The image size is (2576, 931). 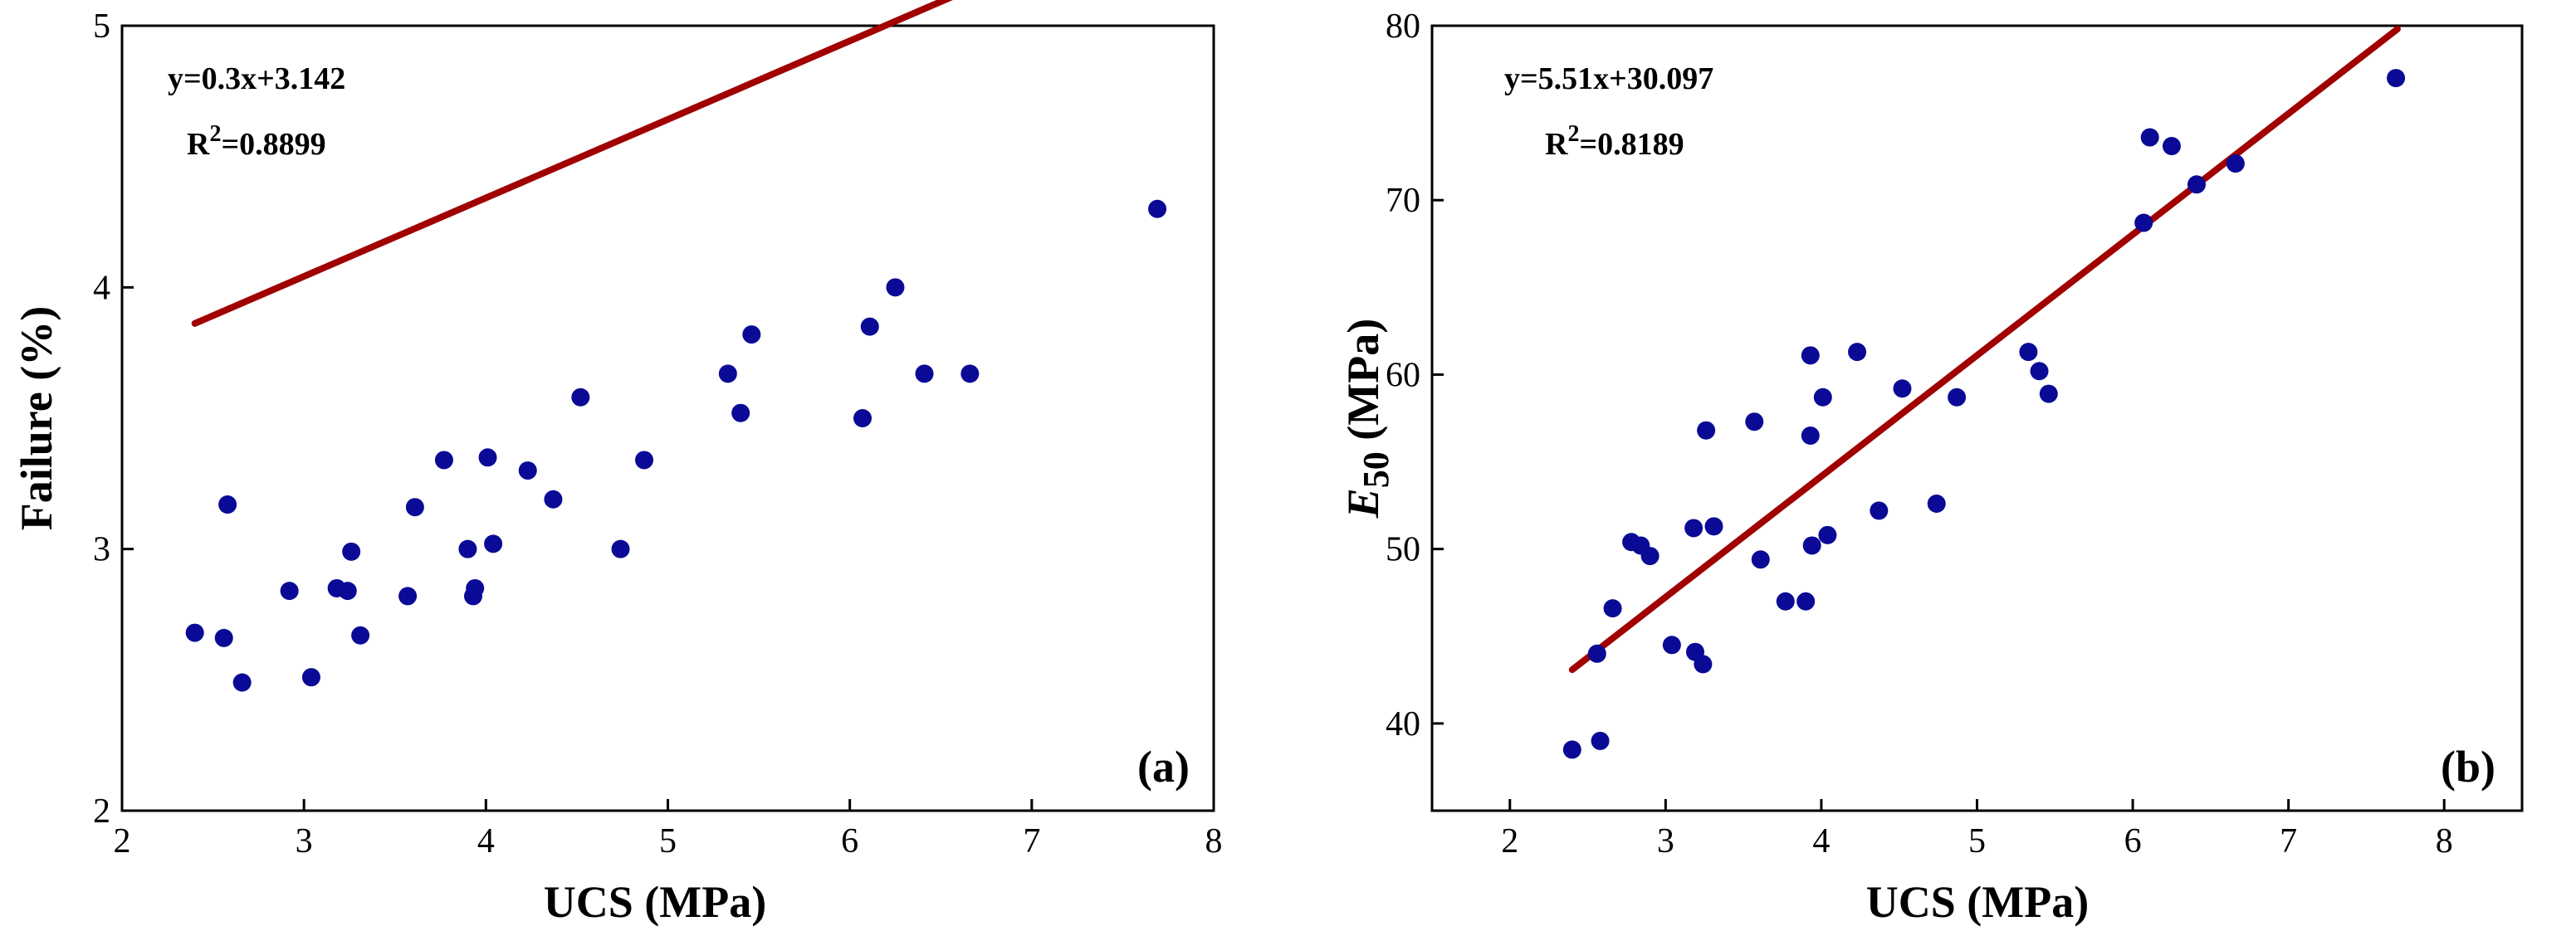 I want to click on r-label-a: R, so click(x=198, y=144).